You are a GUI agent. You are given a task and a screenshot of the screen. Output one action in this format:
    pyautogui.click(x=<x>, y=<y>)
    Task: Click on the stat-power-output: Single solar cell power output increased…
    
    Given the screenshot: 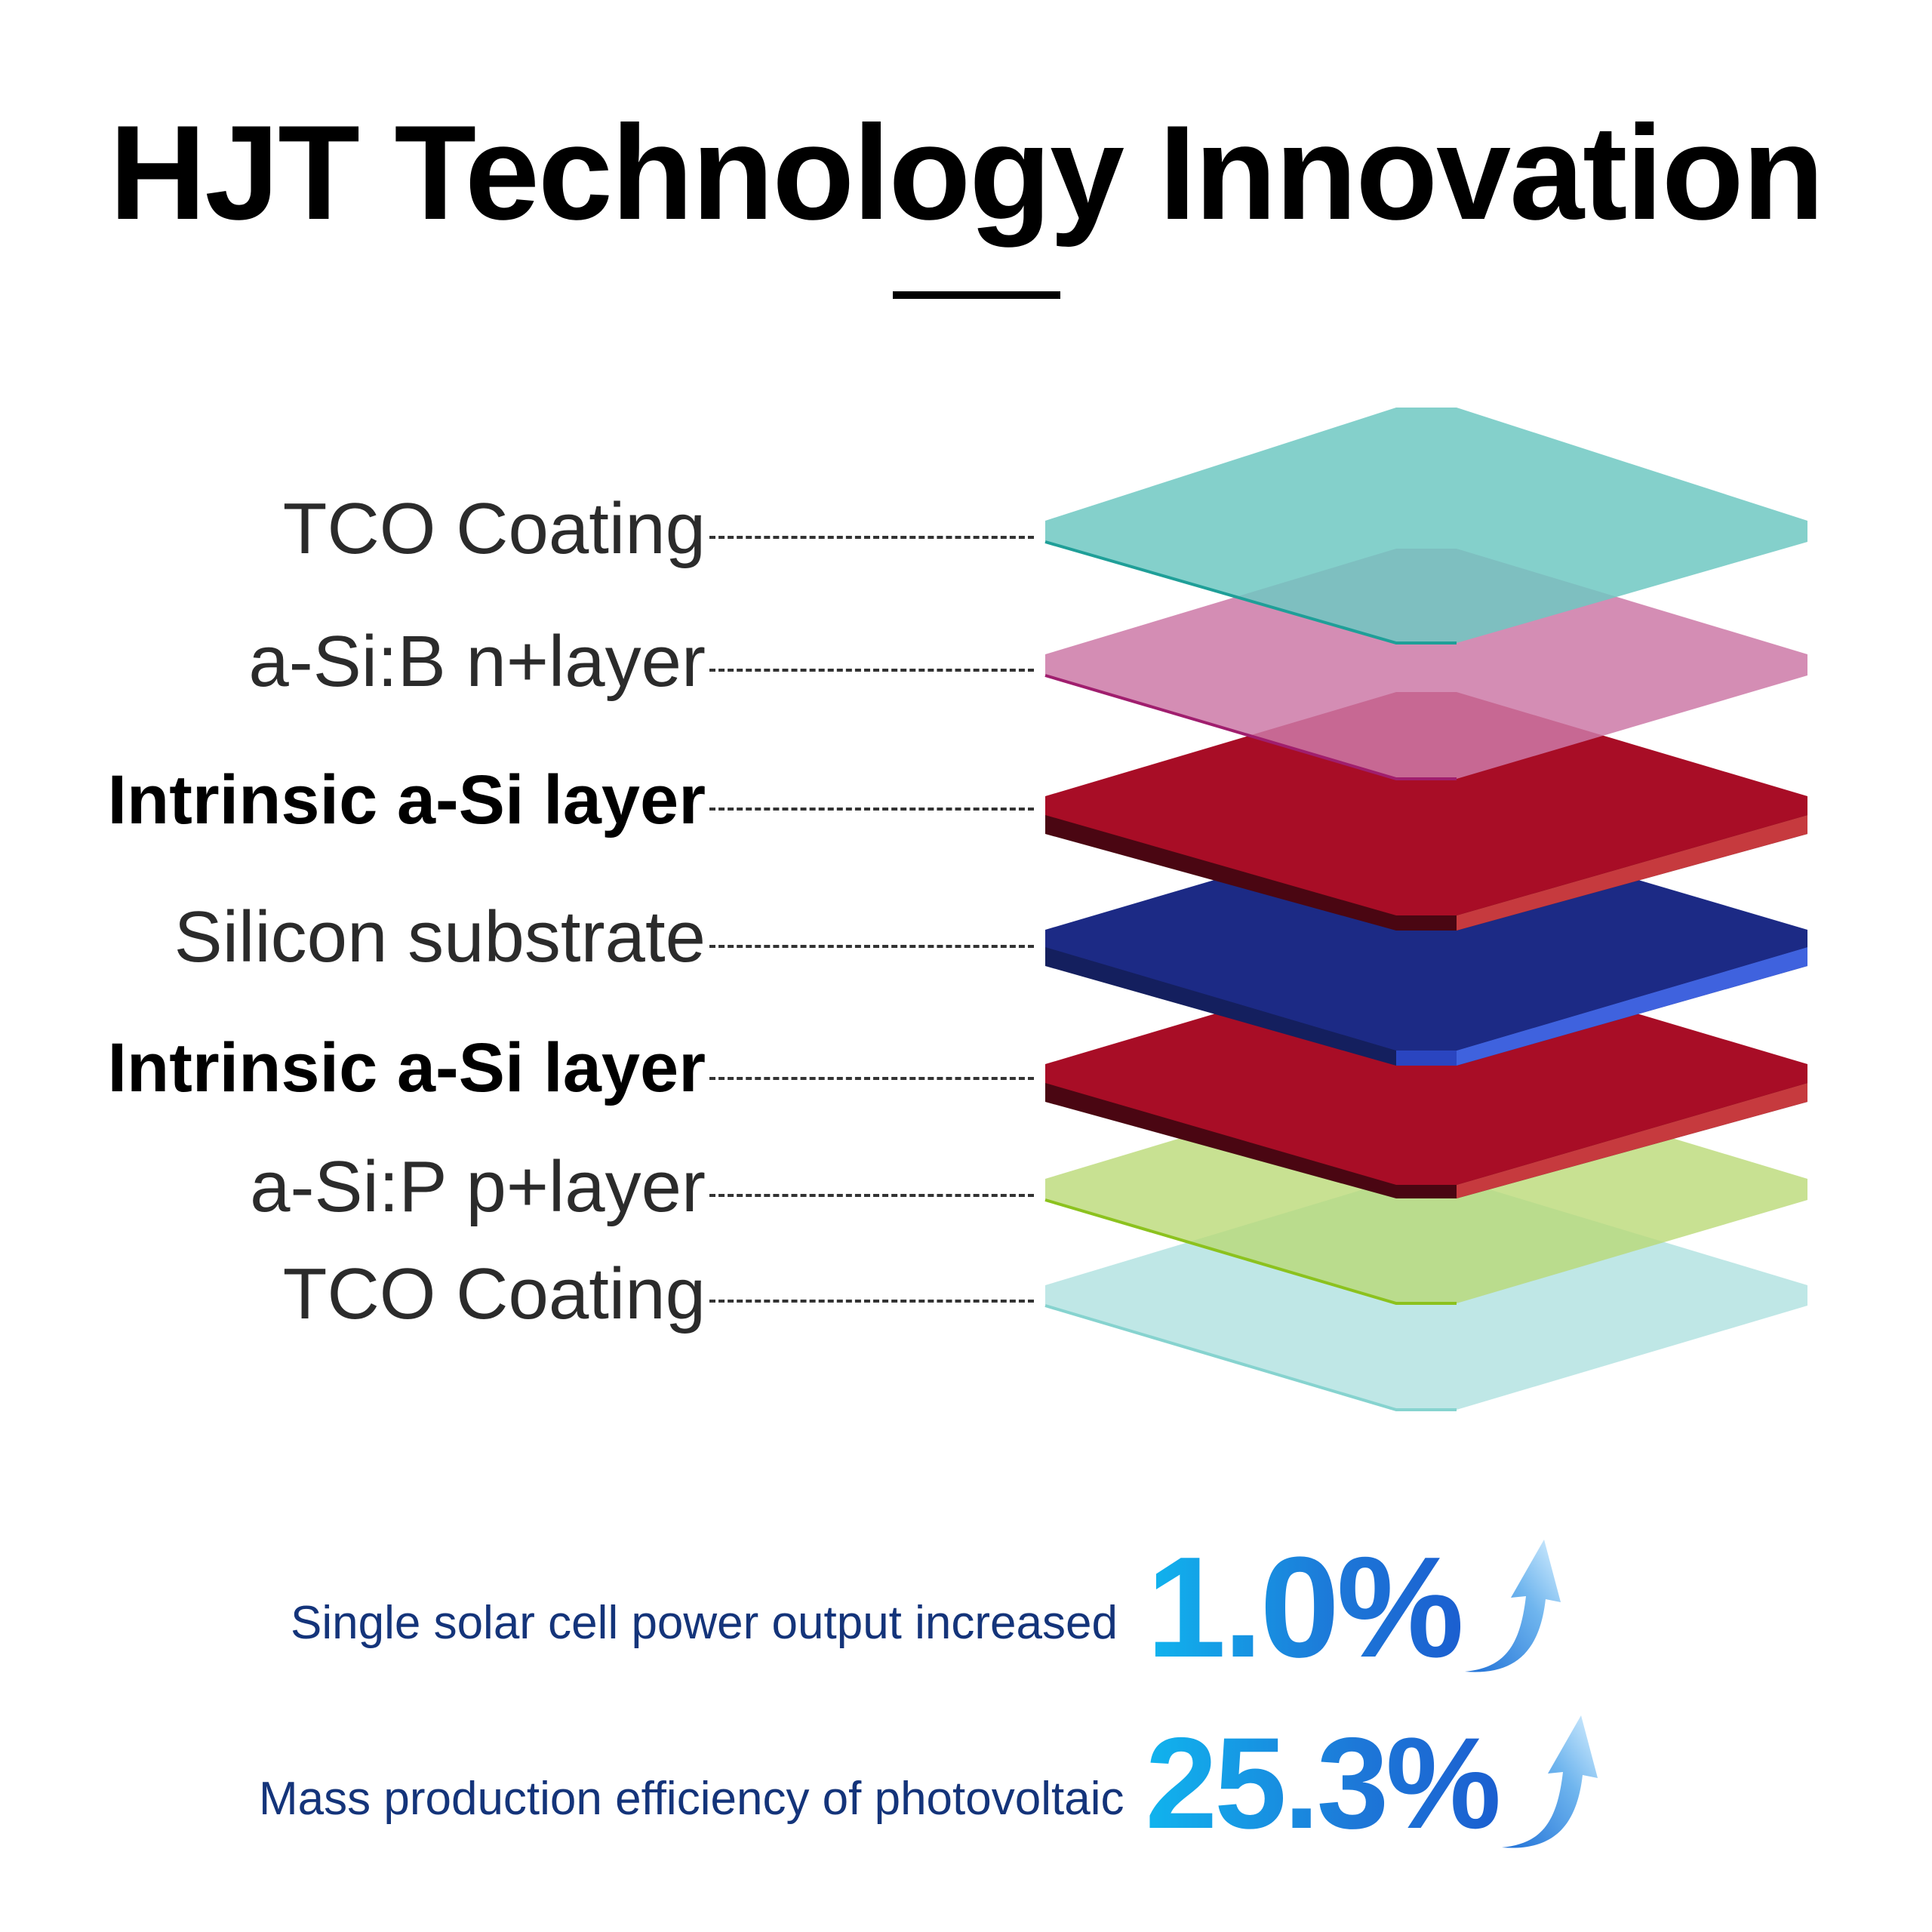 What is the action you would take?
    pyautogui.click(x=929, y=1607)
    